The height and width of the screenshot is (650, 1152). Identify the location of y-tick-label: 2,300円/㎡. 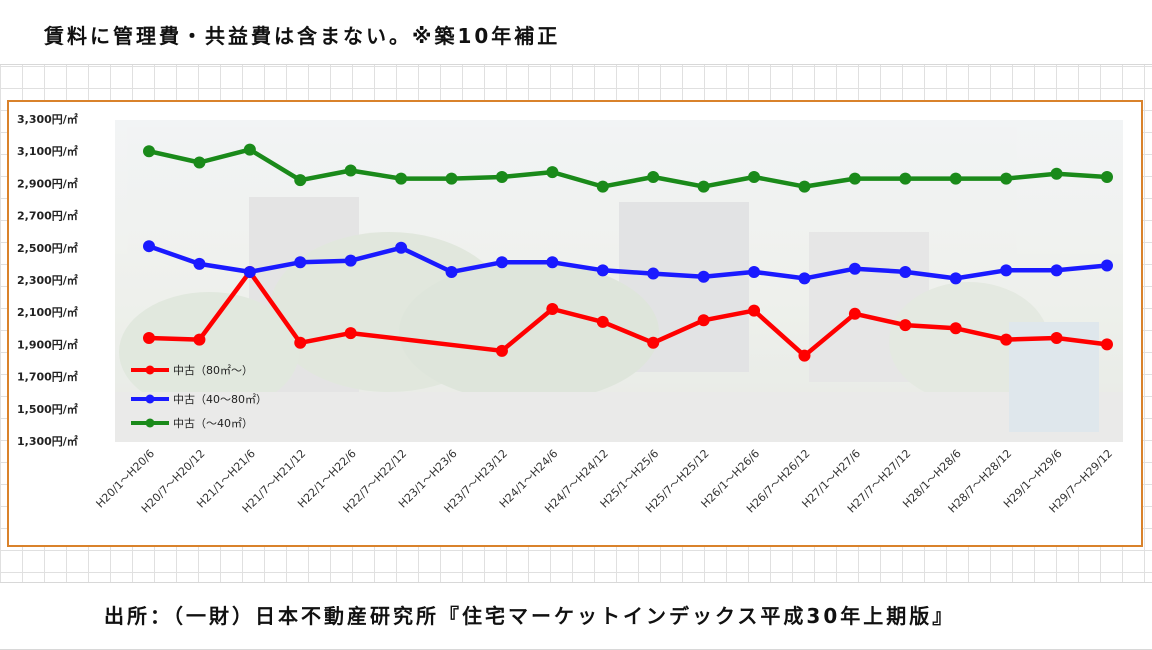
(47, 280).